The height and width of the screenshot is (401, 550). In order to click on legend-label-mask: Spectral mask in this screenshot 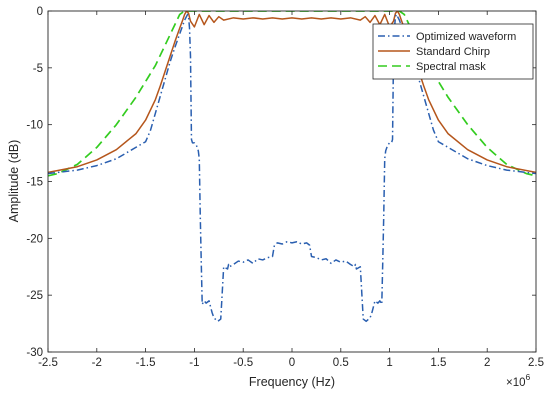, I will do `click(451, 67)`.